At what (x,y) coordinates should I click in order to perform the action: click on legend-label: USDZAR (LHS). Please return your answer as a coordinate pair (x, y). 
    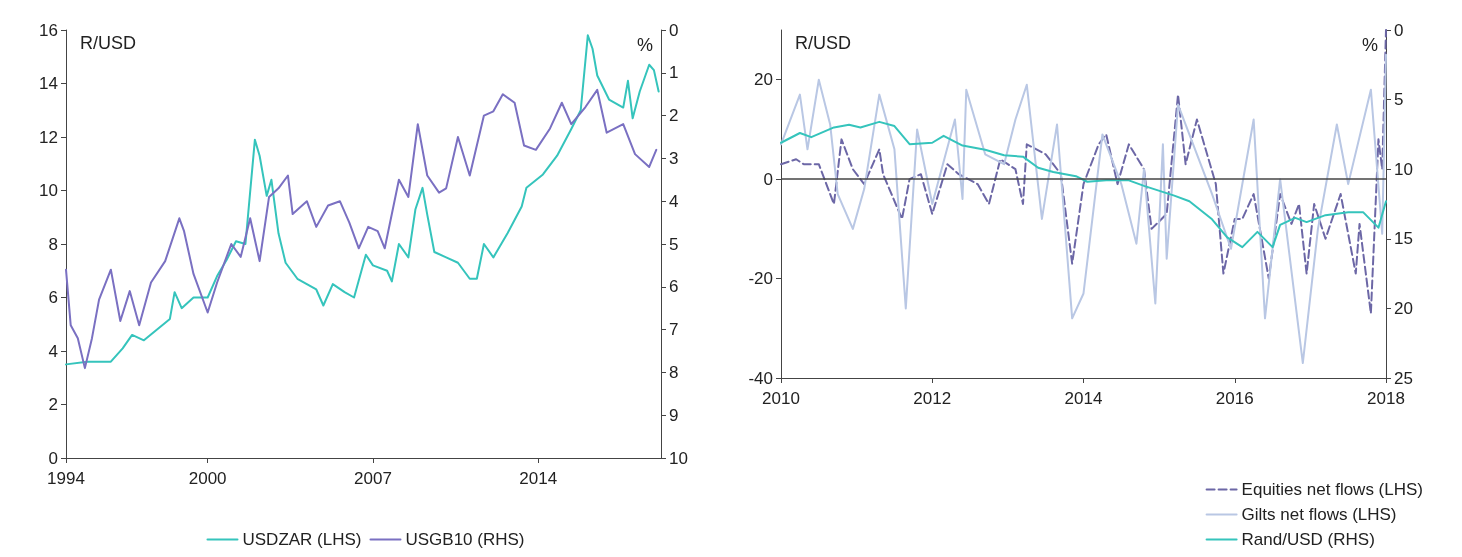
    Looking at the image, I should click on (302, 539).